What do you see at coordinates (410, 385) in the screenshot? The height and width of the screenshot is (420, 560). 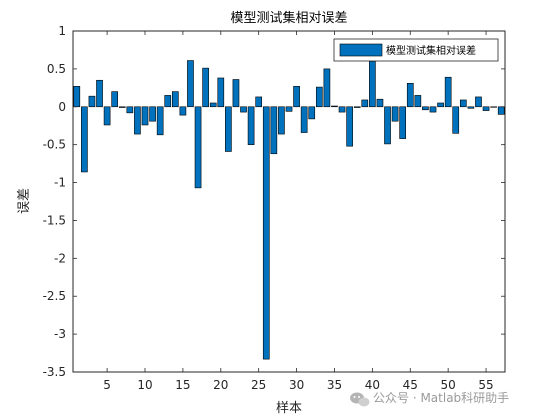 I see `x-tick-label: 45` at bounding box center [410, 385].